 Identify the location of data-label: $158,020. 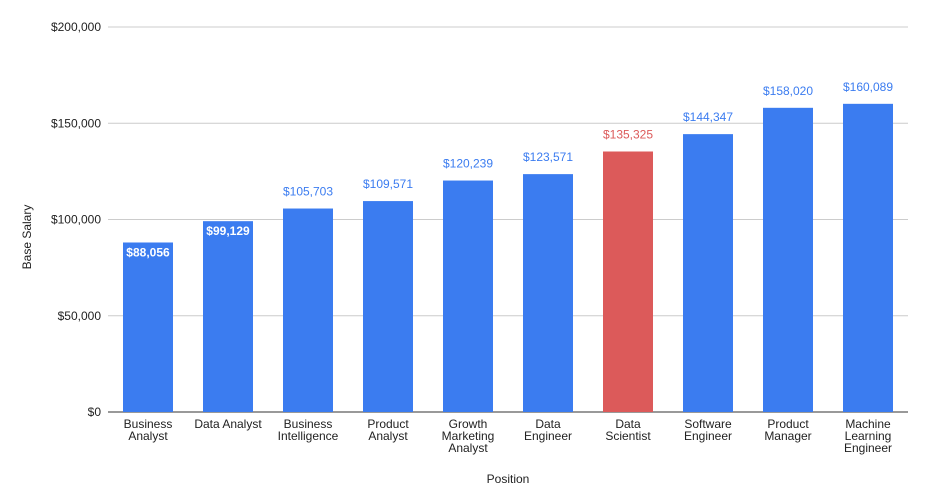
(788, 91).